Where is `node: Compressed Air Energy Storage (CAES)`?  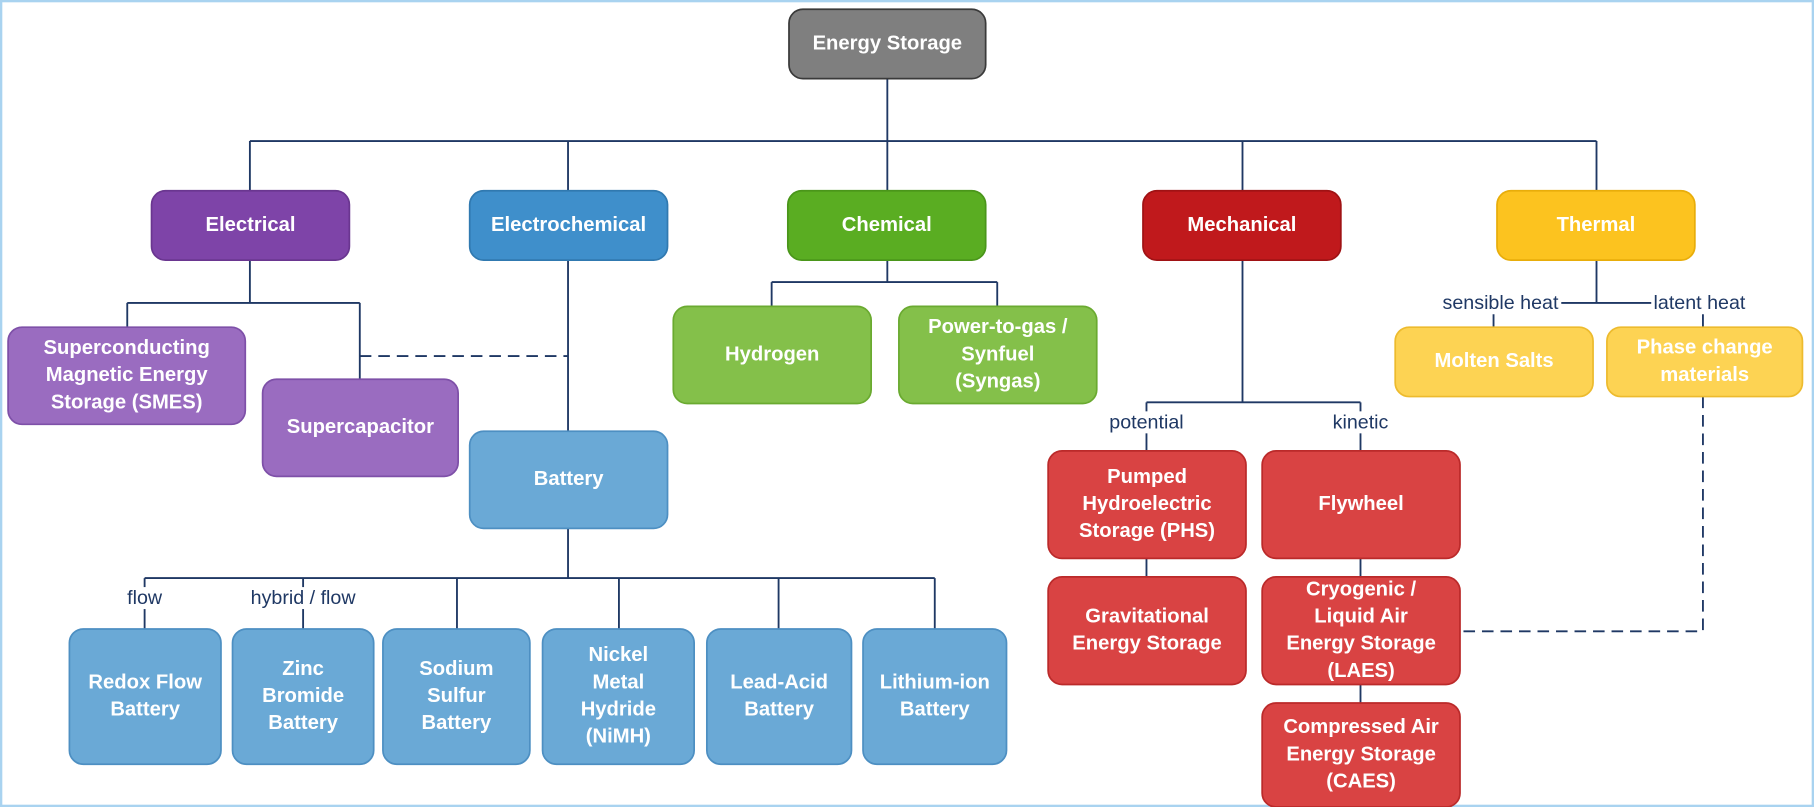
node: Compressed Air Energy Storage (CAES) is located at coordinates (1361, 754).